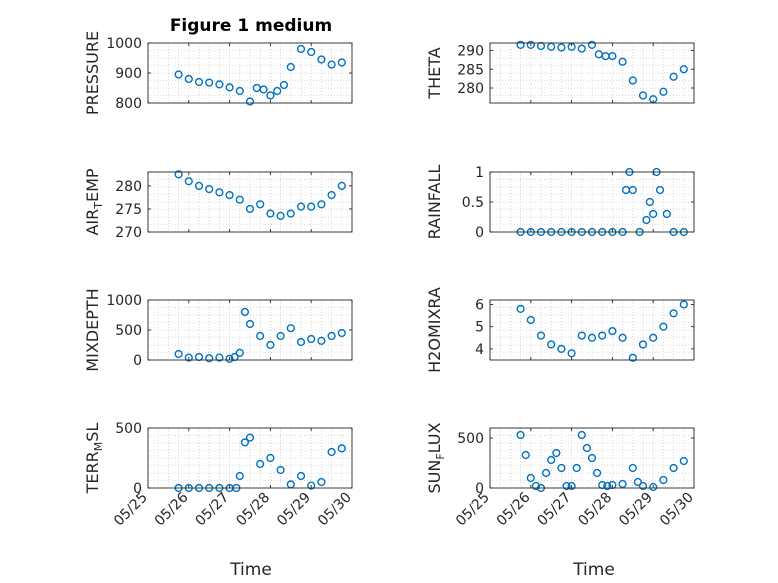 Image resolution: width=778 pixels, height=583 pixels. Describe the element at coordinates (253, 510) in the screenshot. I see `x-tick-label: 05/28` at that location.